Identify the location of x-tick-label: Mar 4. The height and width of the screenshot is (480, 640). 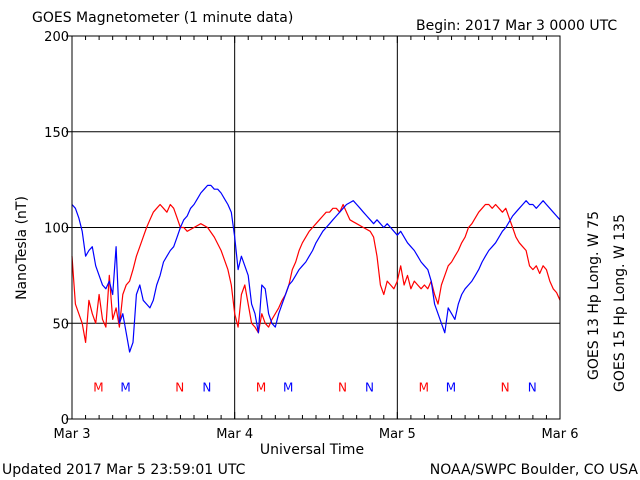
(234, 434).